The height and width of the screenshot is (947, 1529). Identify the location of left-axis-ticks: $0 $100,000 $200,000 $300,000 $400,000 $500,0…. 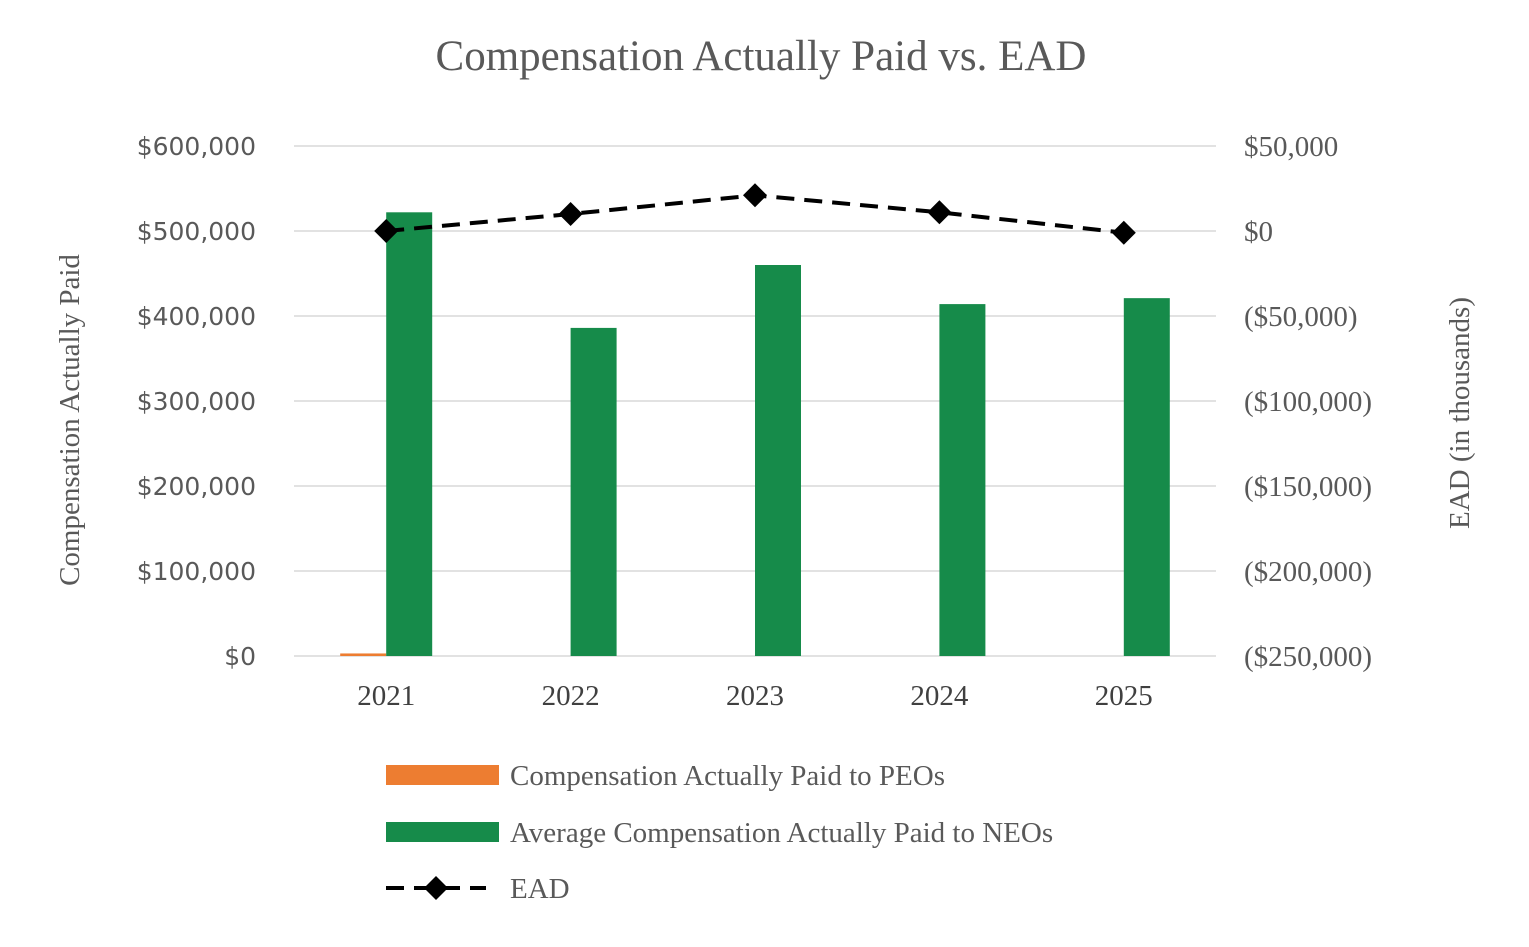
(196, 401).